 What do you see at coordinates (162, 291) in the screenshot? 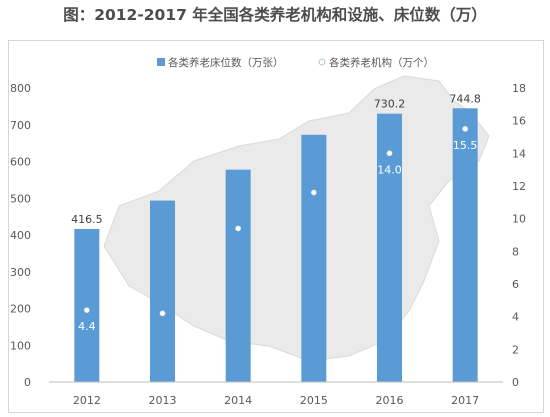
I see `bar-2013` at bounding box center [162, 291].